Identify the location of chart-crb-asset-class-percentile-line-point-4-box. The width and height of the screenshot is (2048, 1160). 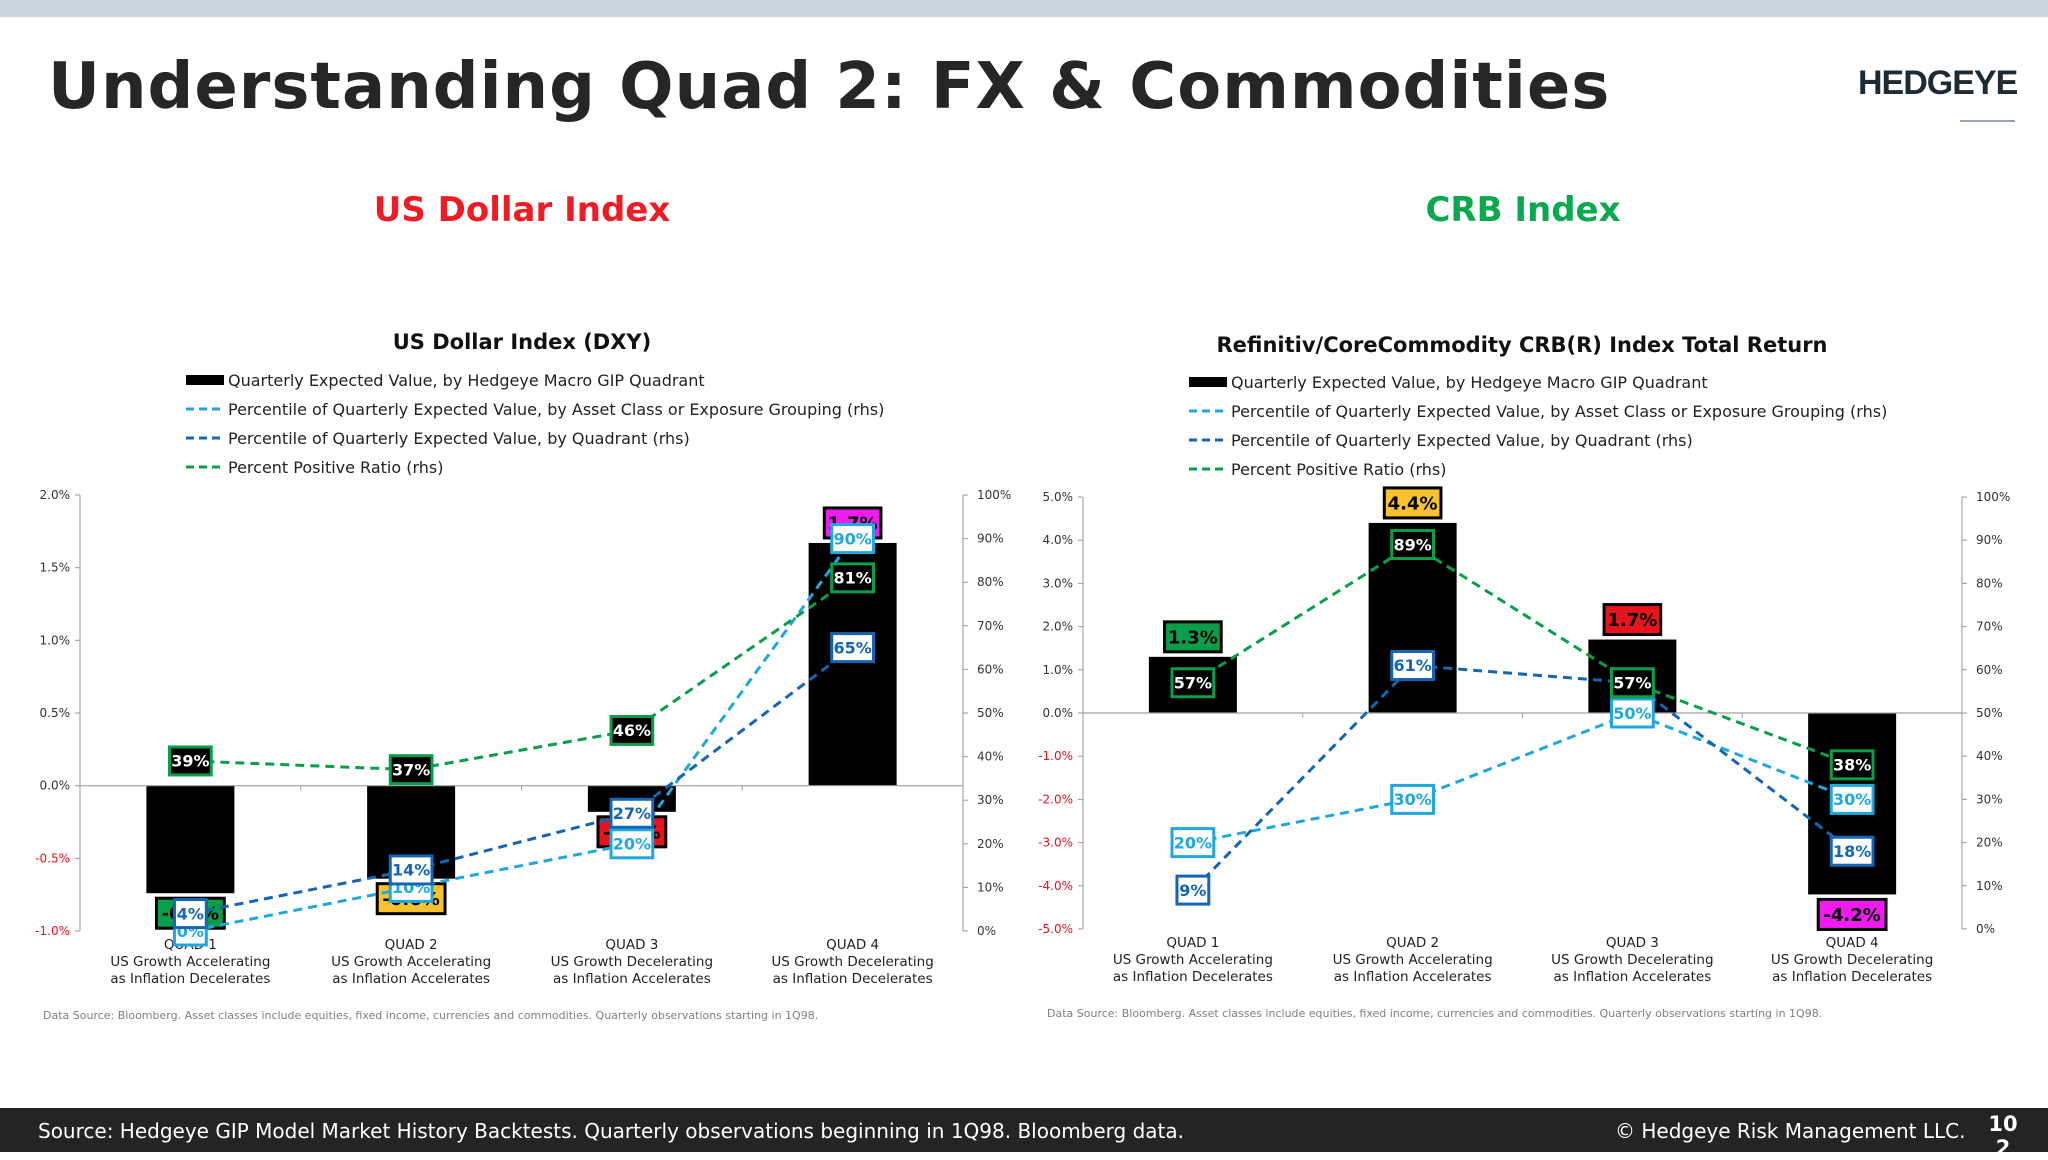
(1852, 799).